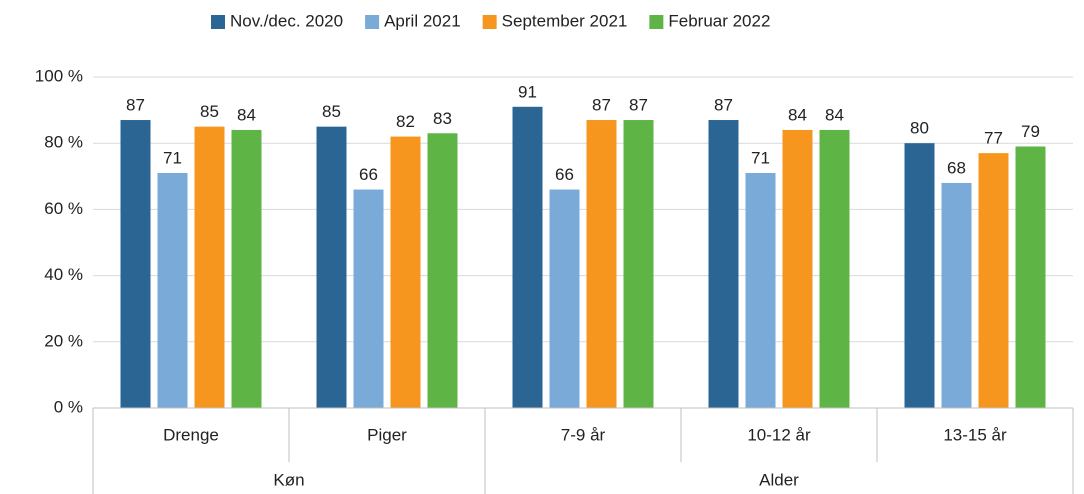  Describe the element at coordinates (405, 121) in the screenshot. I see `data-label: 82` at that location.